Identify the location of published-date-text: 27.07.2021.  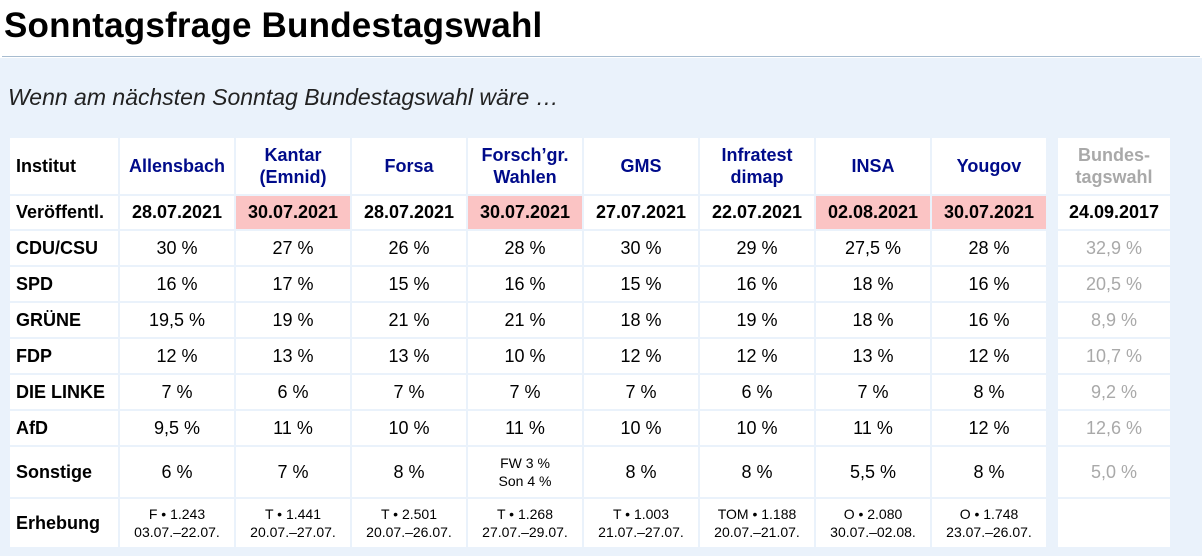
(641, 212).